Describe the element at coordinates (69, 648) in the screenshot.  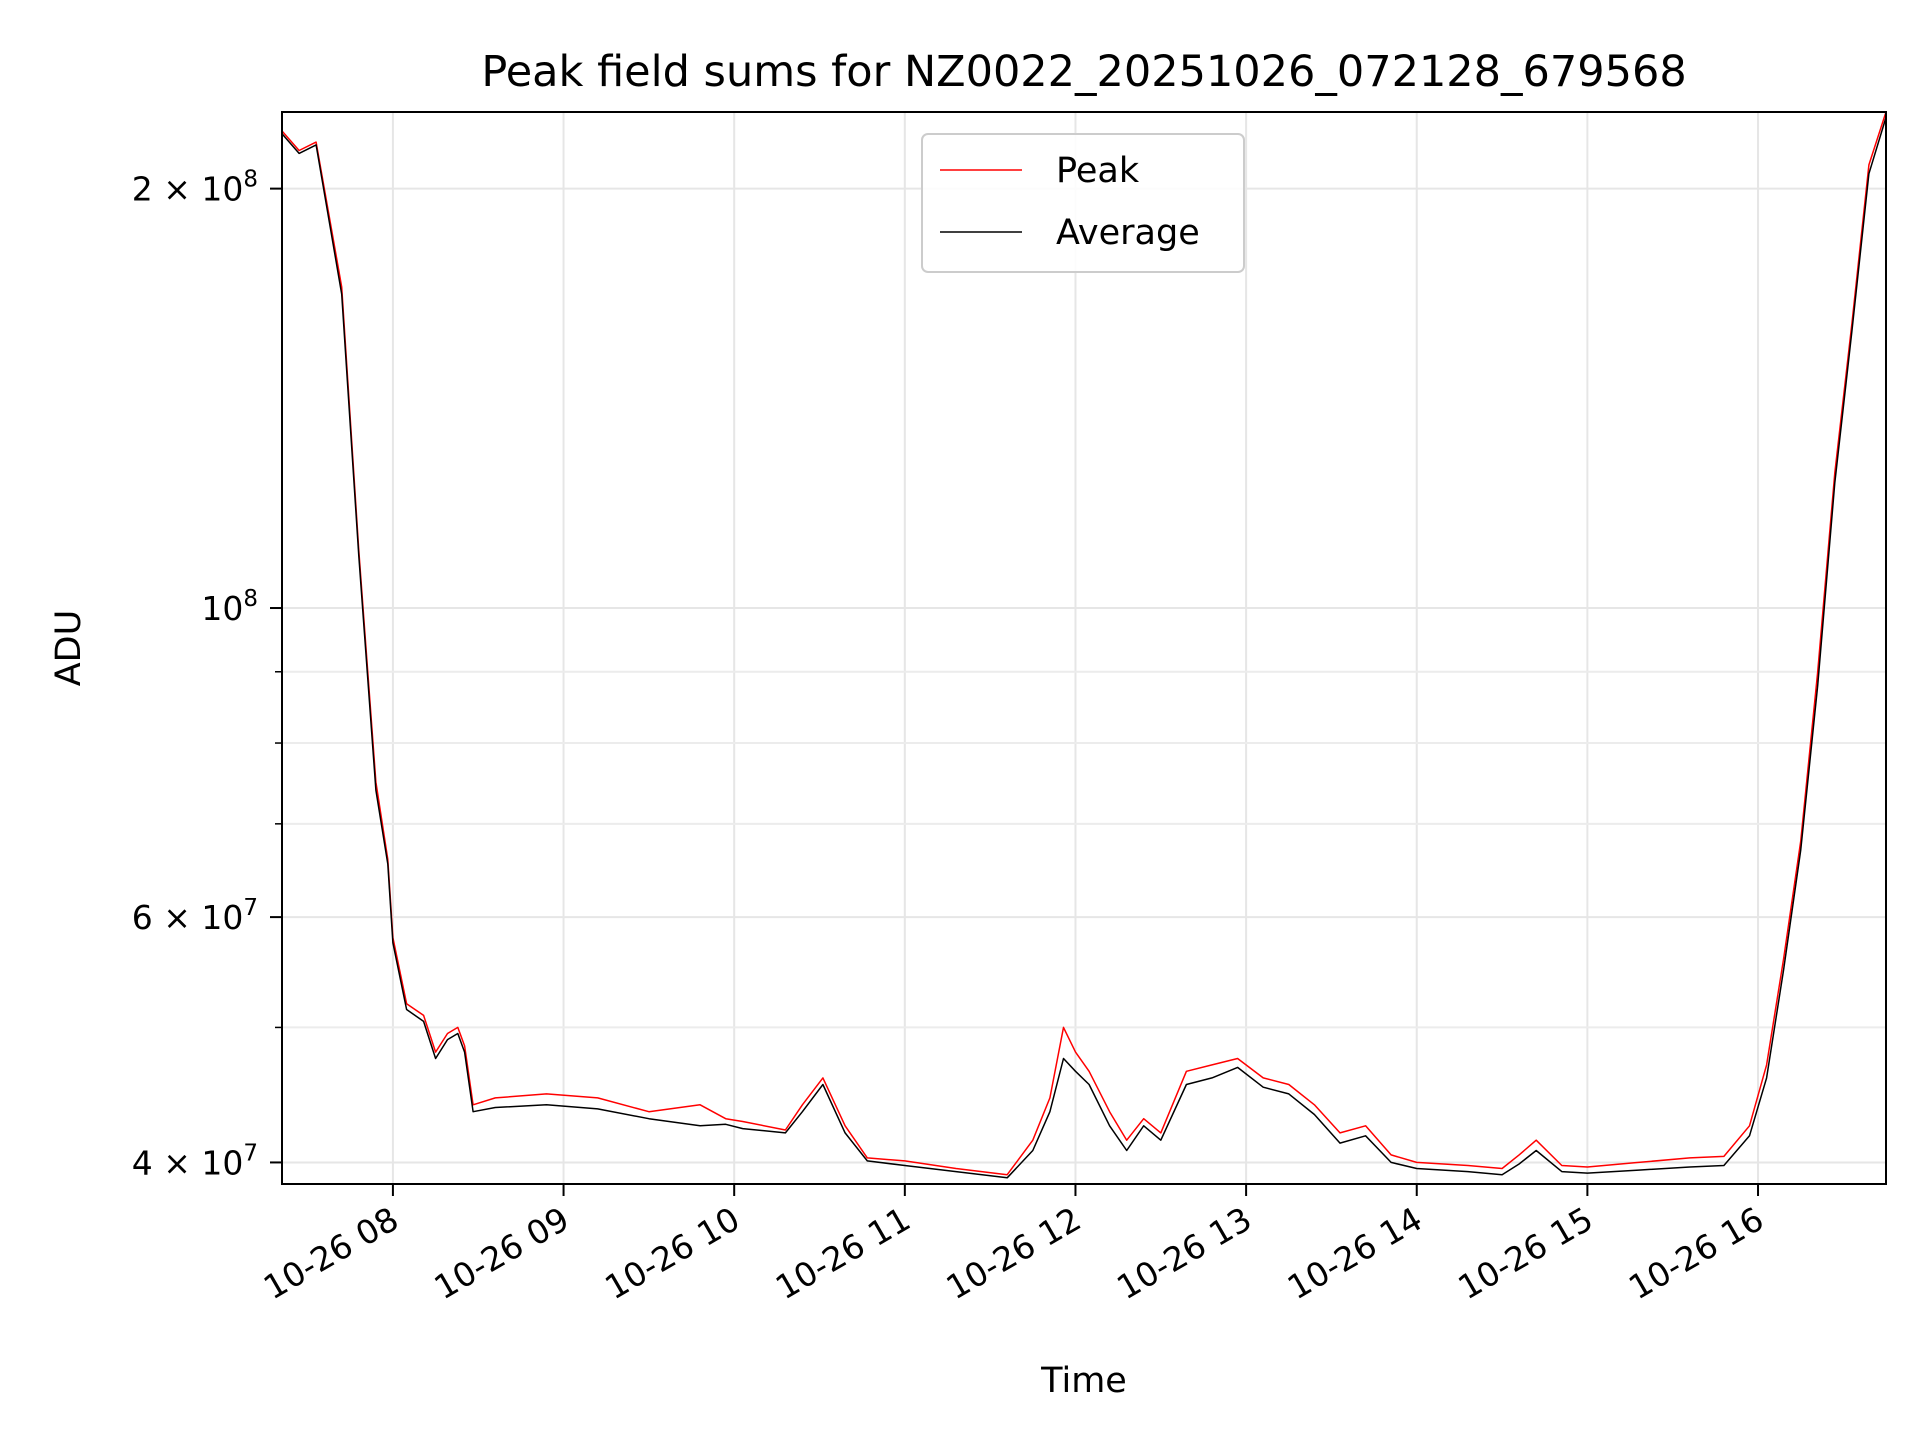
I see `y-axis-label: ADU` at that location.